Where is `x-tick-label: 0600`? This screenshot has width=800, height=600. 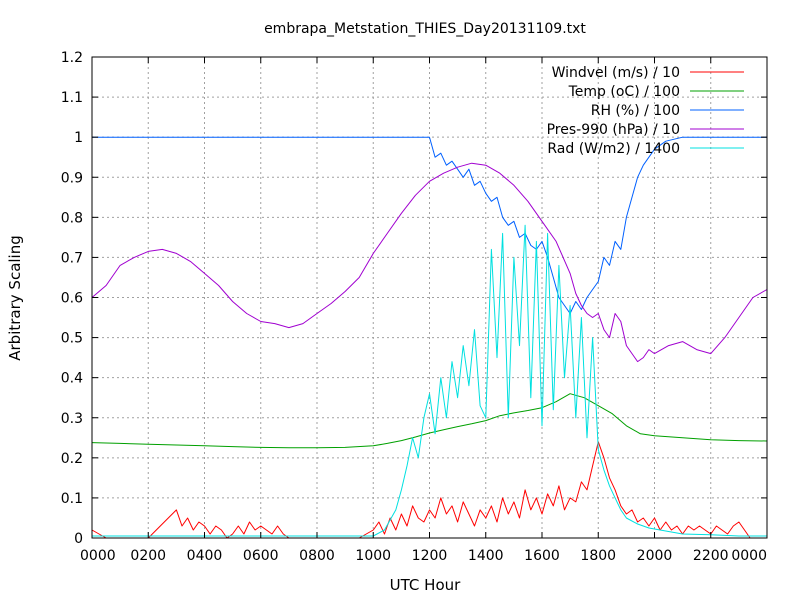 x-tick-label: 0600 is located at coordinates (261, 556).